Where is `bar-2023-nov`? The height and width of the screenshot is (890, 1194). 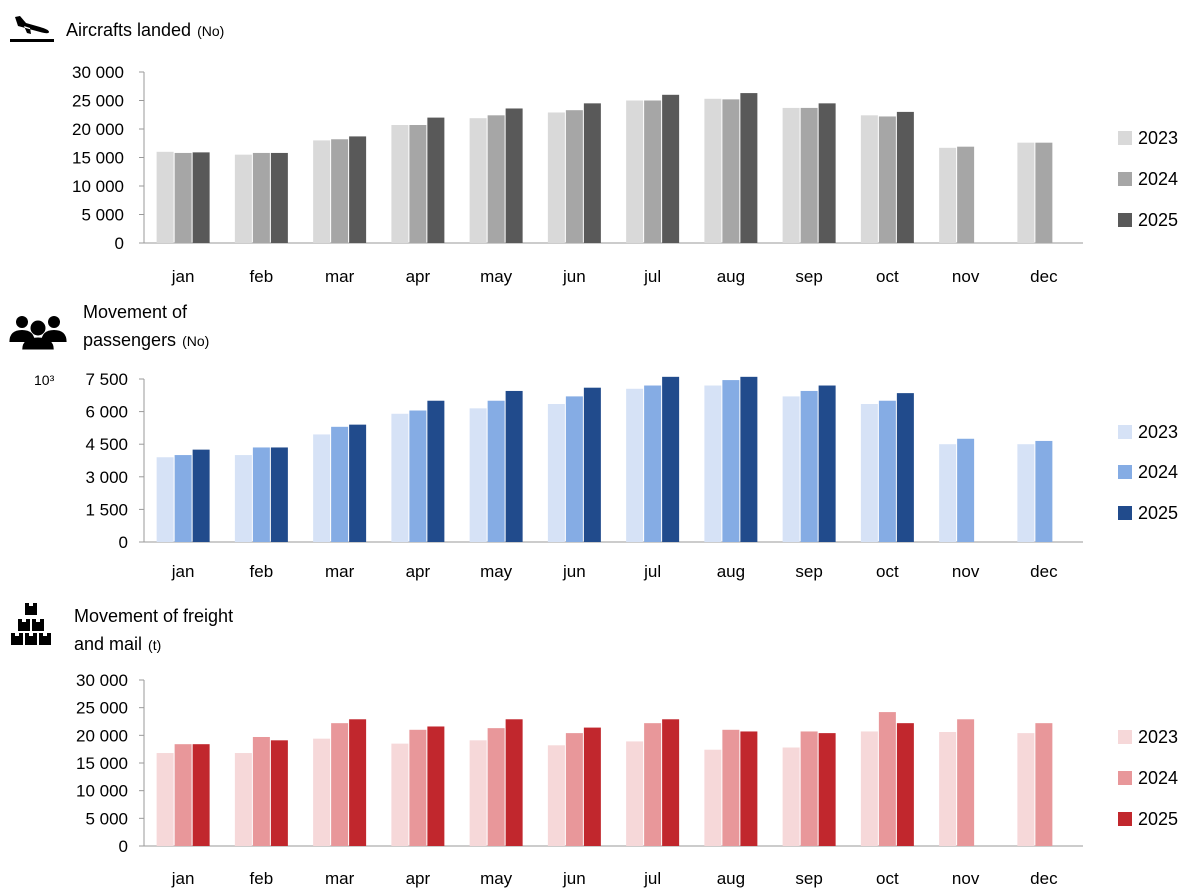 bar-2023-nov is located at coordinates (948, 195).